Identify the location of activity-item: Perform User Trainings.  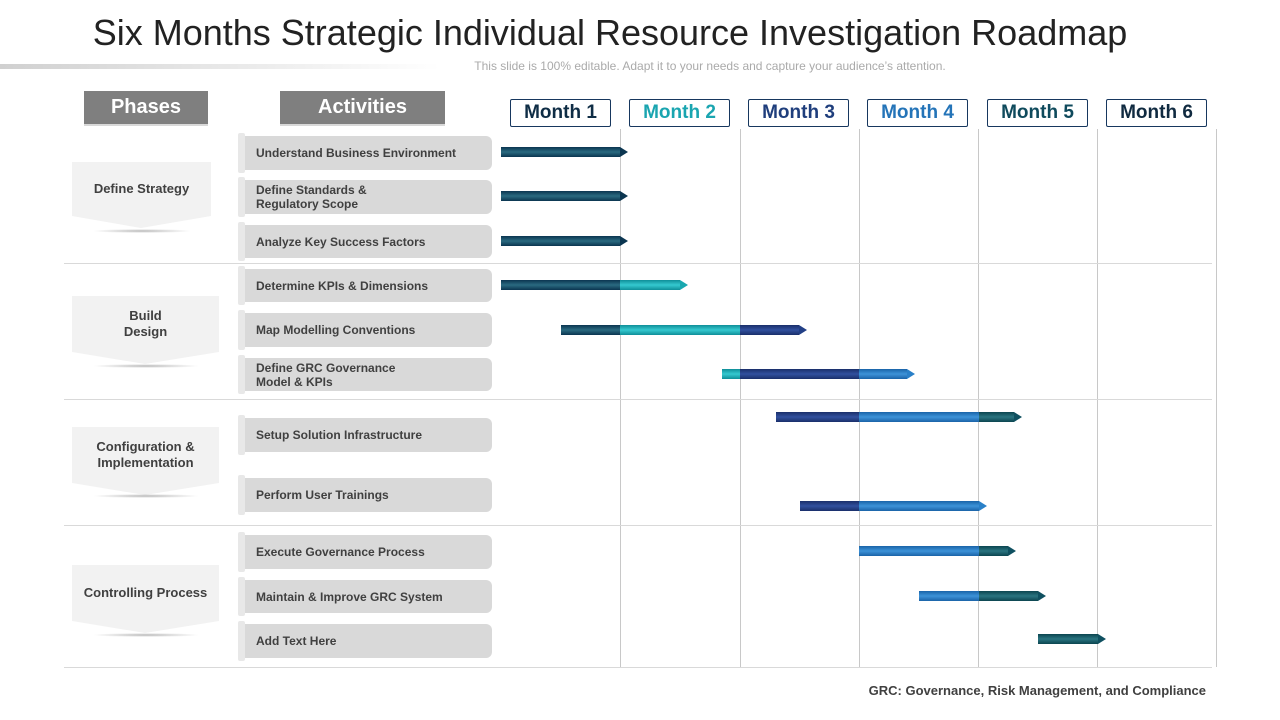
(365, 495).